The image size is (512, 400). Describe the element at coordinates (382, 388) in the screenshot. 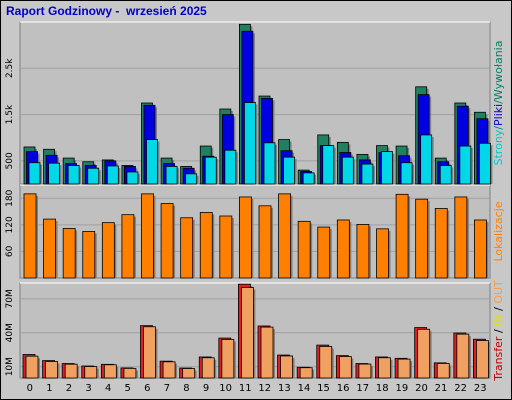

I see `xtick-label: 18` at that location.